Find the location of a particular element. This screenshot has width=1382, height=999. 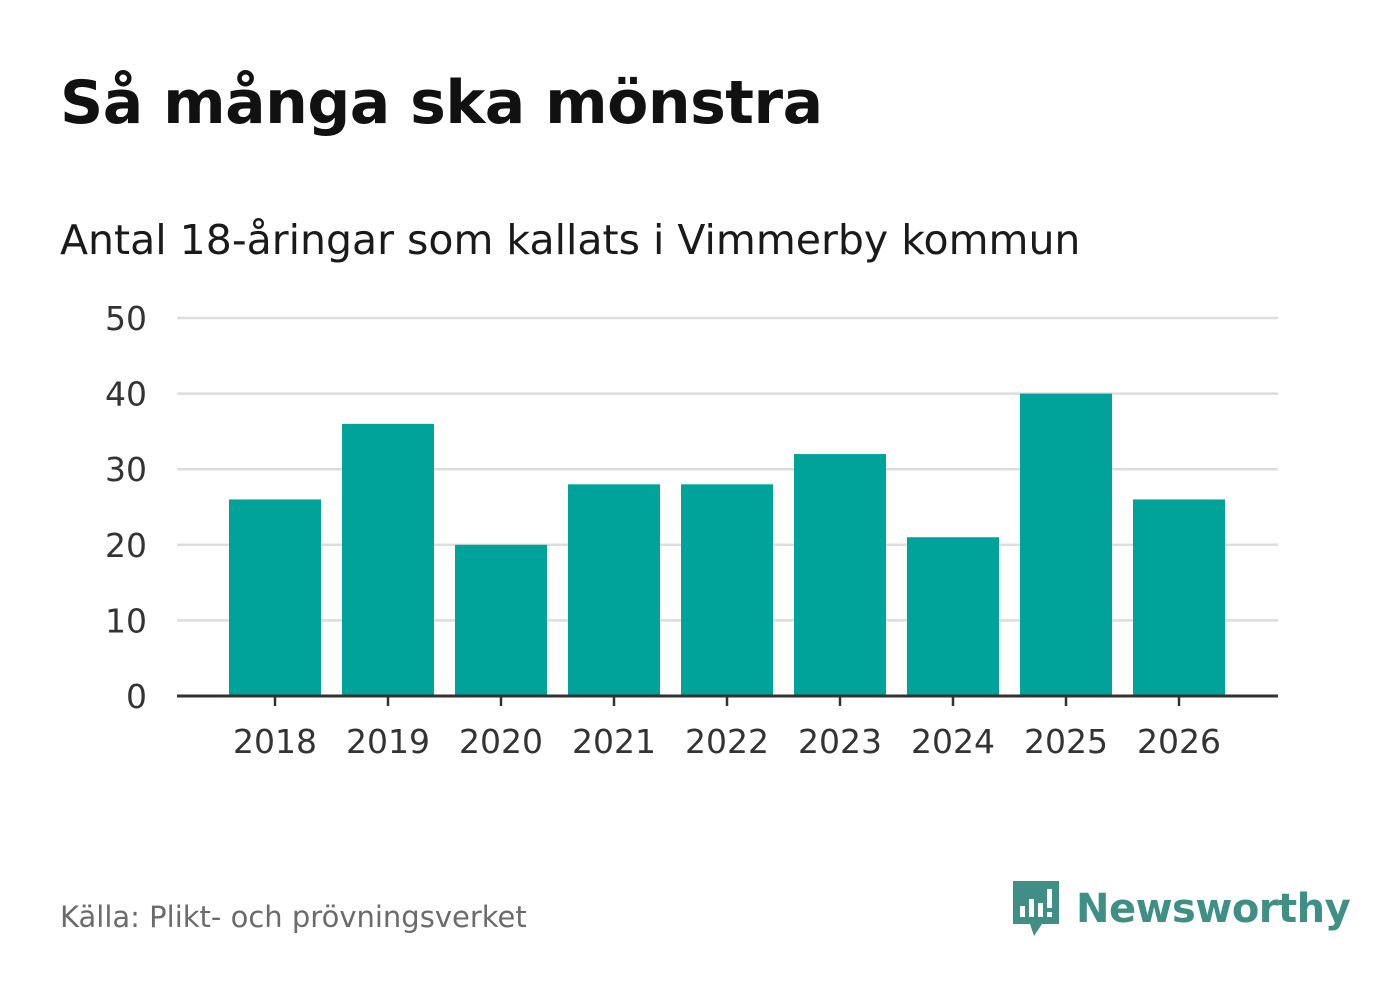

x-tick-label: 2023 is located at coordinates (840, 741).